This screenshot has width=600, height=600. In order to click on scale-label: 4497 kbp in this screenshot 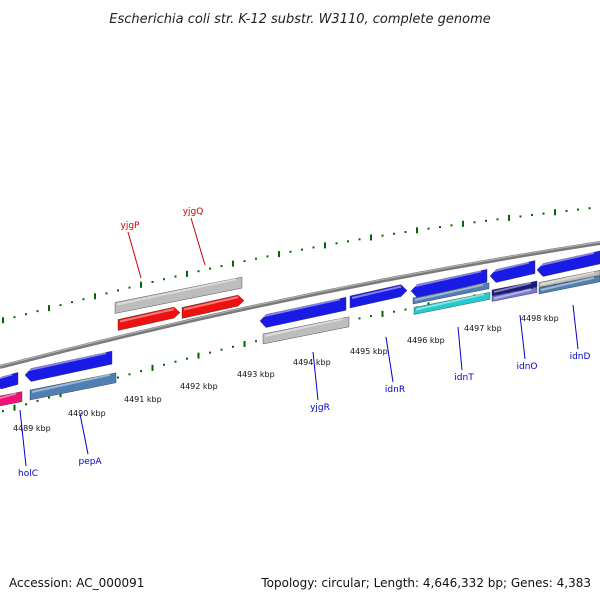, I will do `click(483, 328)`.